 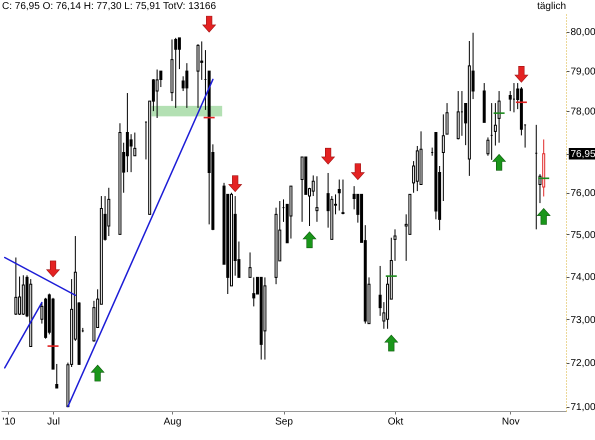 I want to click on x-tick-label: Okt, so click(x=396, y=422).